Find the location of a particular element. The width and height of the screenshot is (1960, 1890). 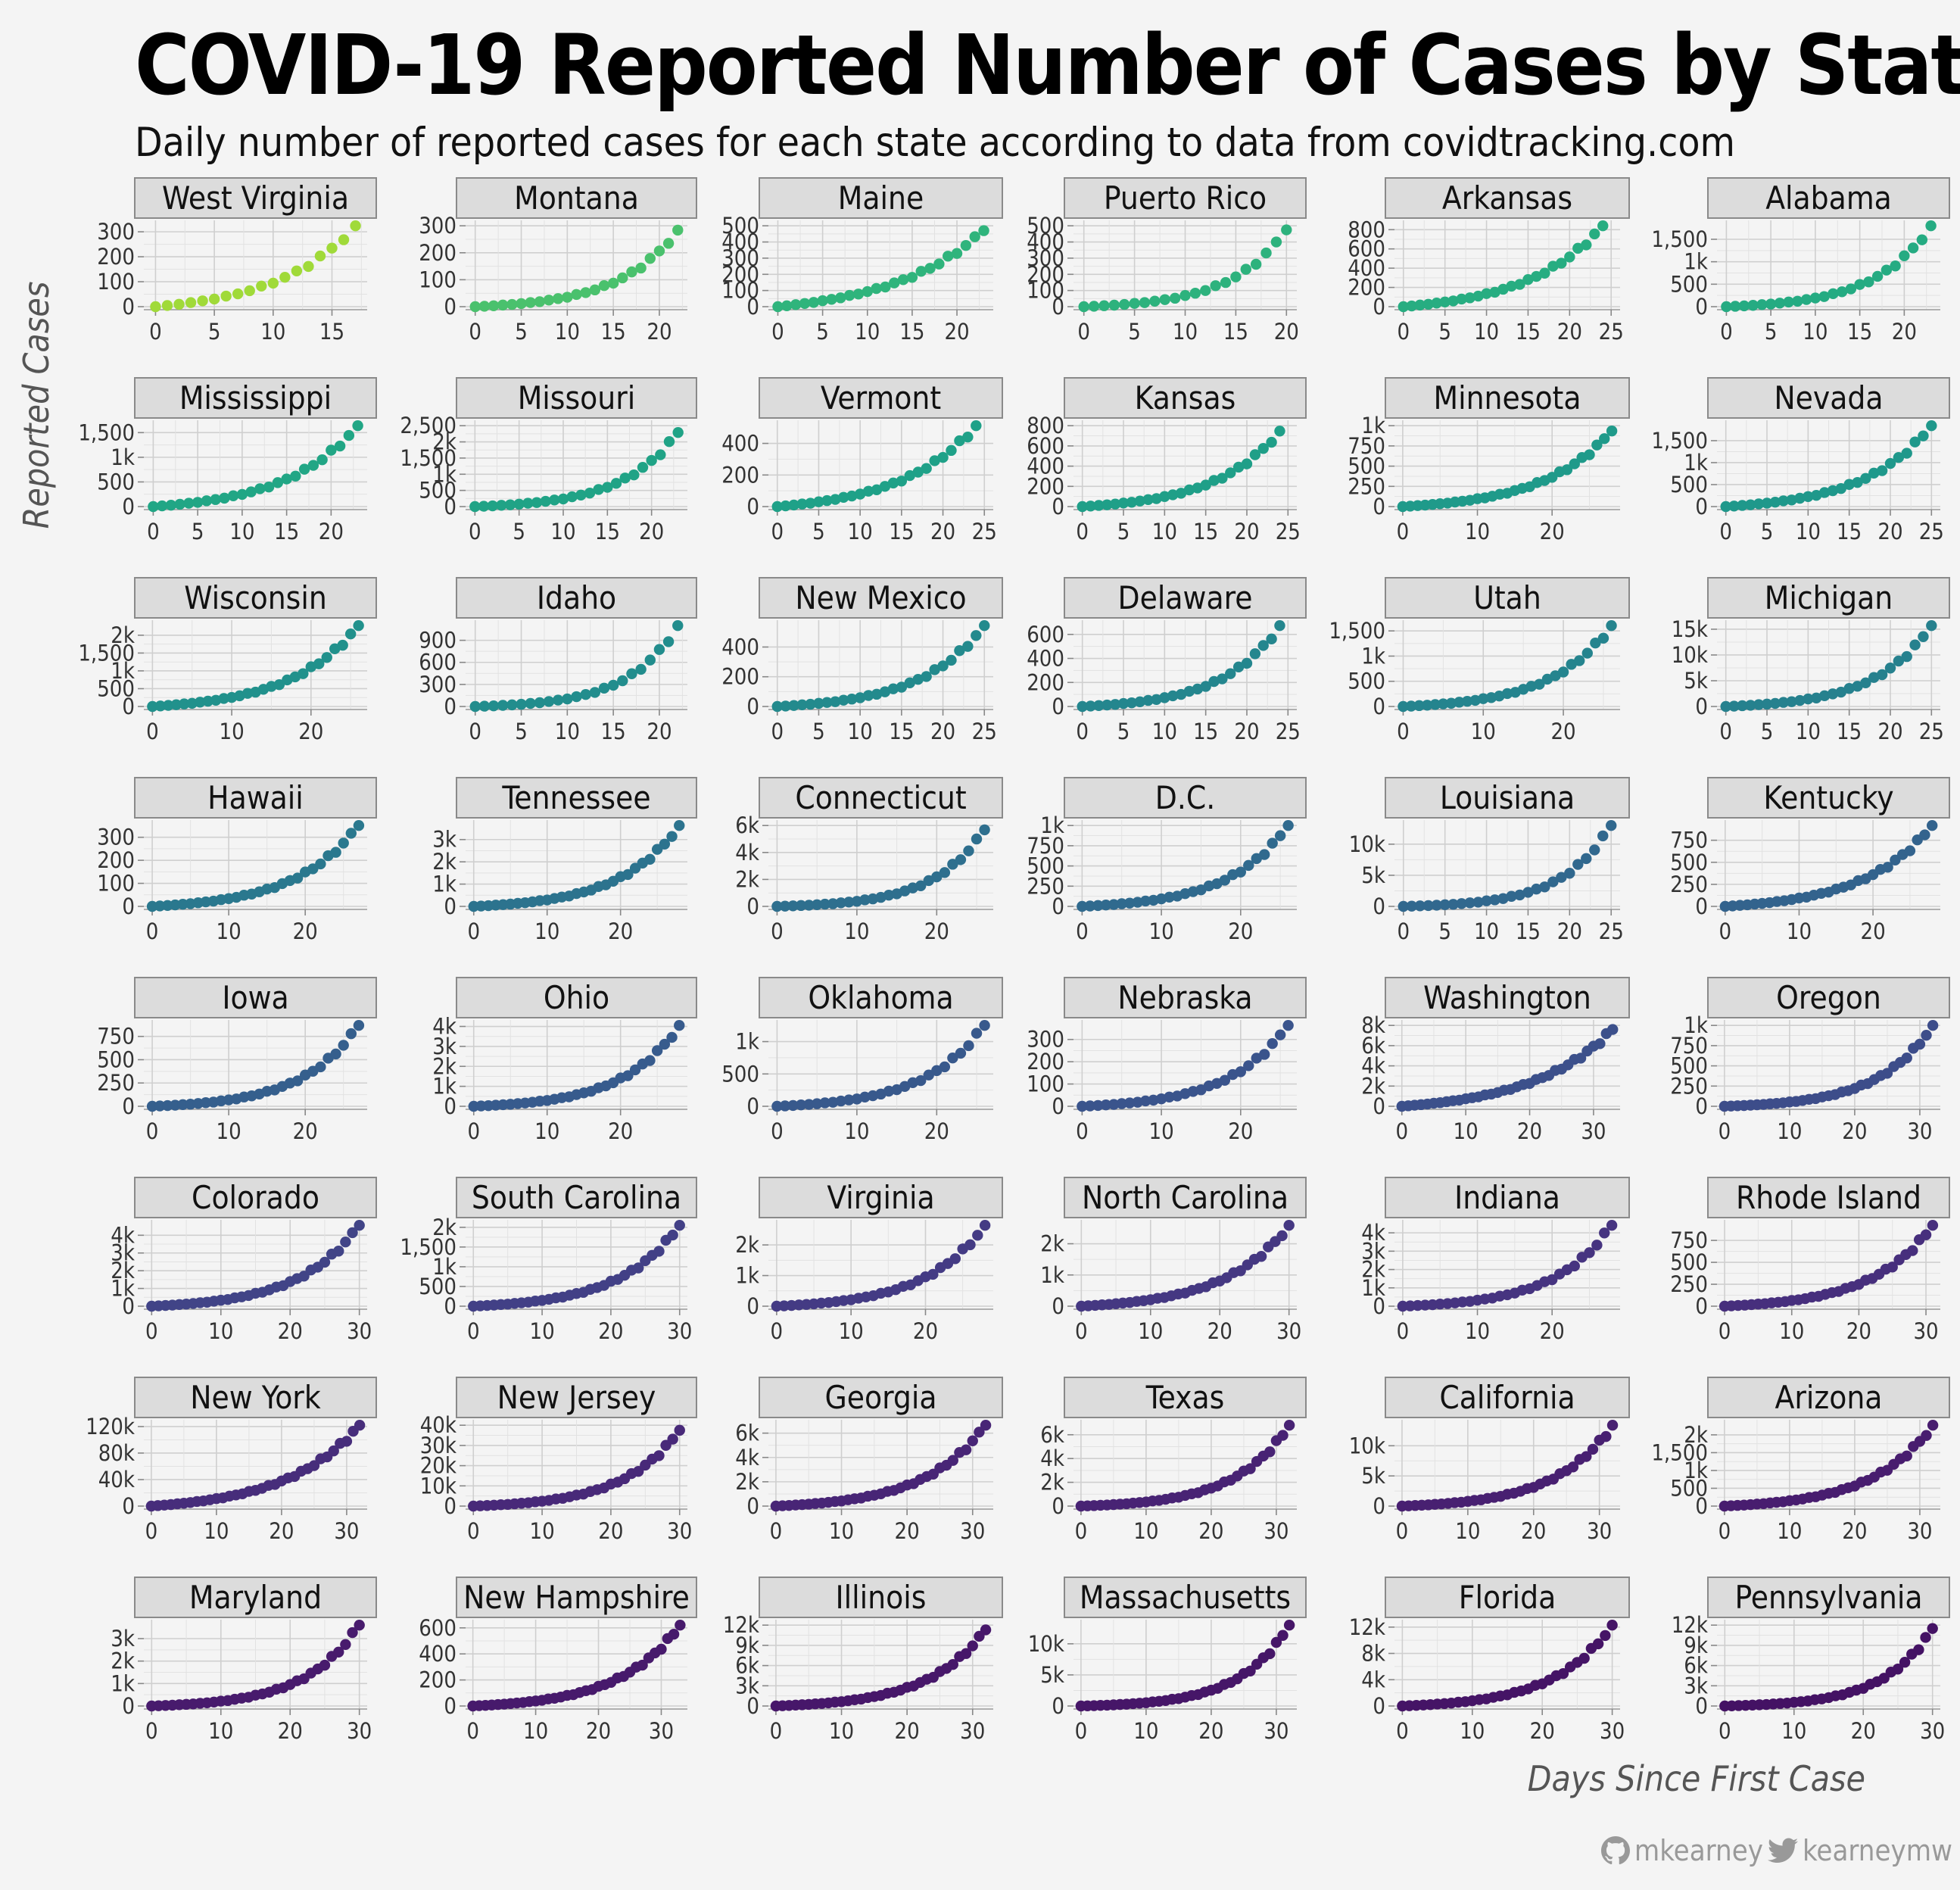

y-tick-label: 4k is located at coordinates (747, 852).